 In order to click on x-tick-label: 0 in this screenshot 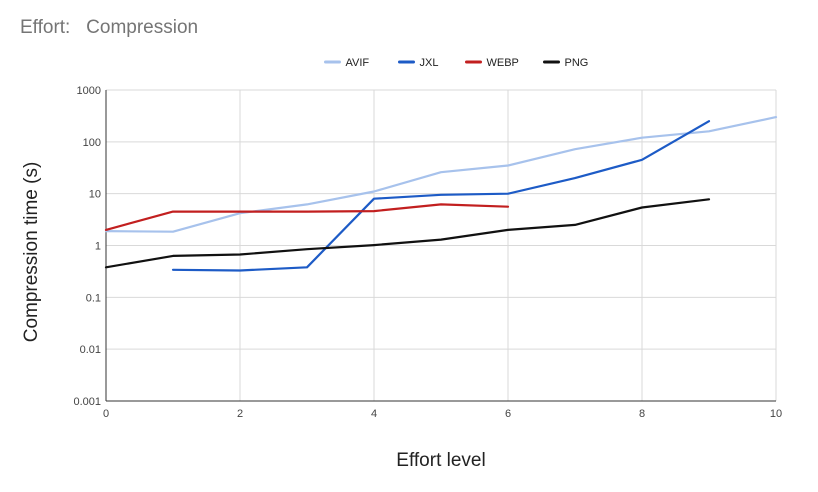, I will do `click(106, 414)`.